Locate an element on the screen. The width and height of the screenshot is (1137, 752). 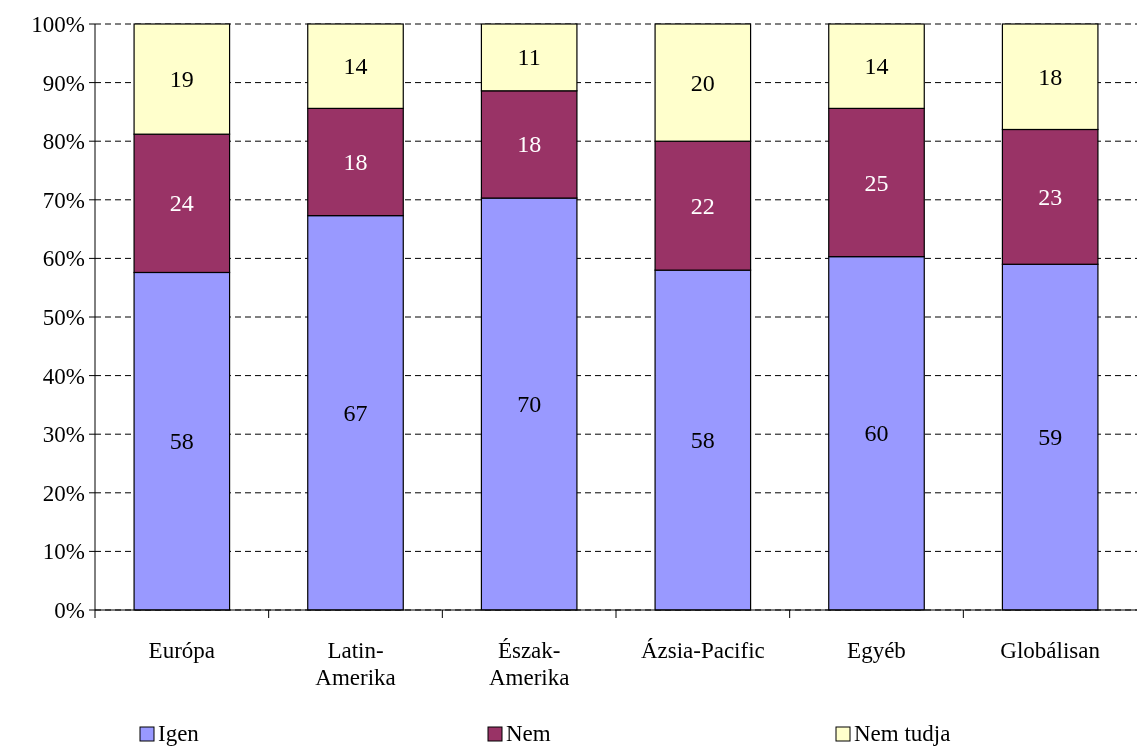
x-tick-label: Európa is located at coordinates (182, 650).